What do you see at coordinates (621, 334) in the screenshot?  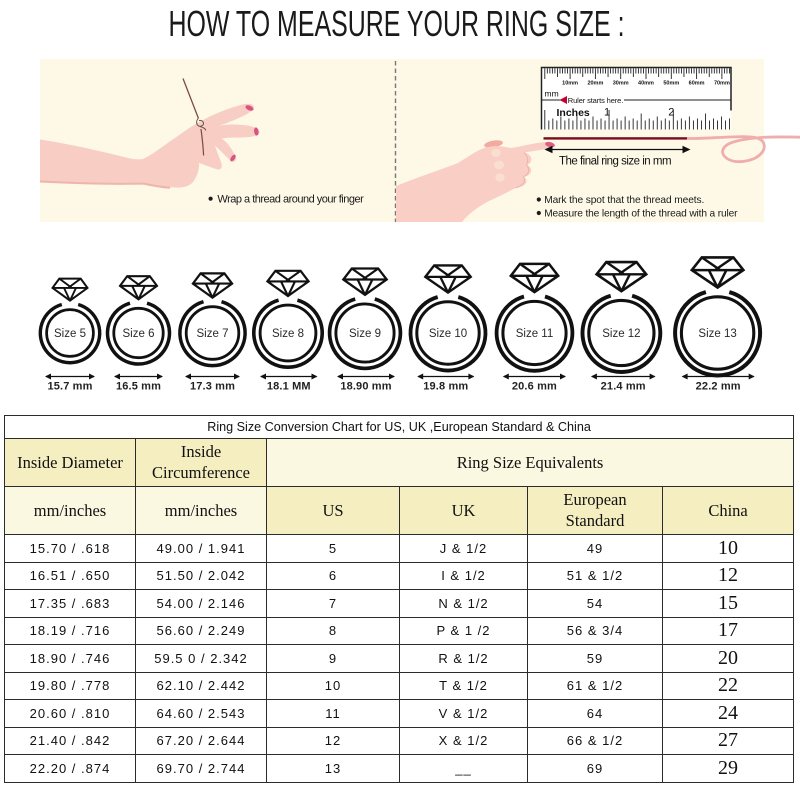 I see `svg-text: Size 12` at bounding box center [621, 334].